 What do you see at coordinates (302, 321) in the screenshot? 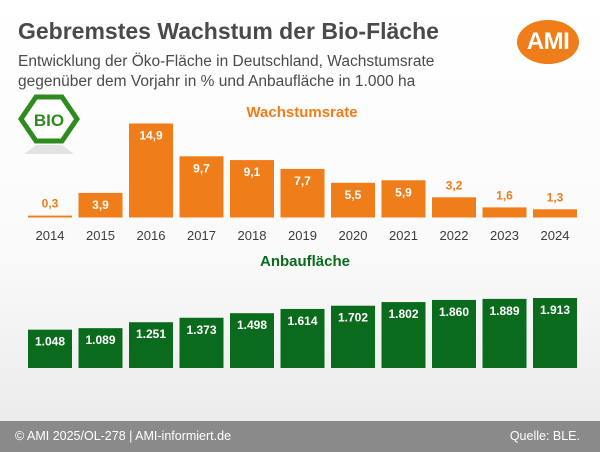
I see `cultivated-area-value-label: 1.614` at bounding box center [302, 321].